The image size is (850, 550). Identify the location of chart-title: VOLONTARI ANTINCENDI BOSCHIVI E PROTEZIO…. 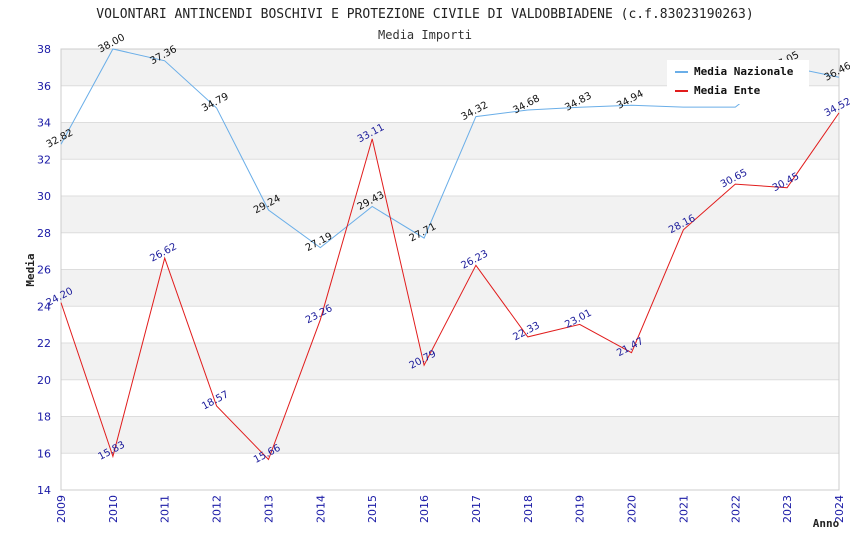
(424, 14).